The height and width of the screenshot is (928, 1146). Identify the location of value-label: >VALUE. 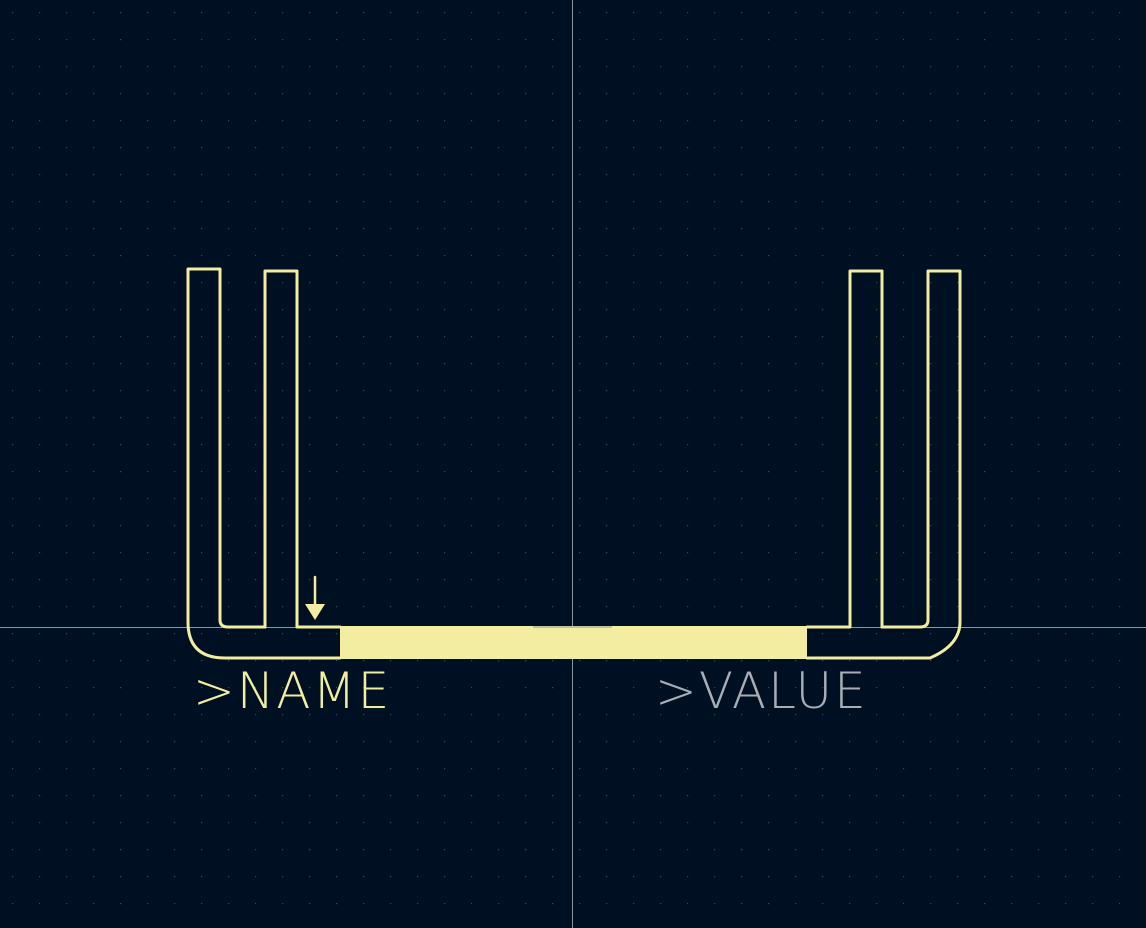
(761, 691).